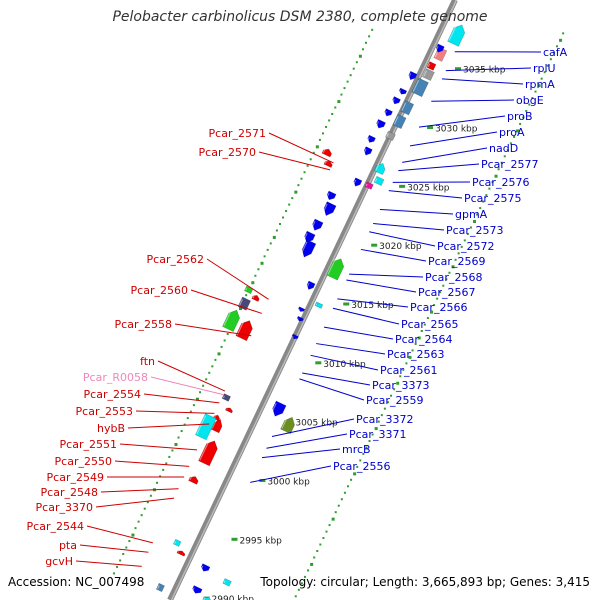 This screenshot has width=600, height=600. I want to click on gene-label-right: Pcar_3371, so click(377, 434).